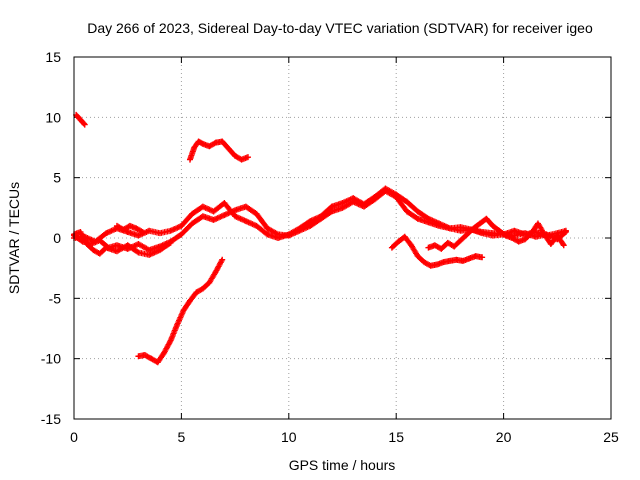  What do you see at coordinates (396, 437) in the screenshot?
I see `x-tick-label: 15` at bounding box center [396, 437].